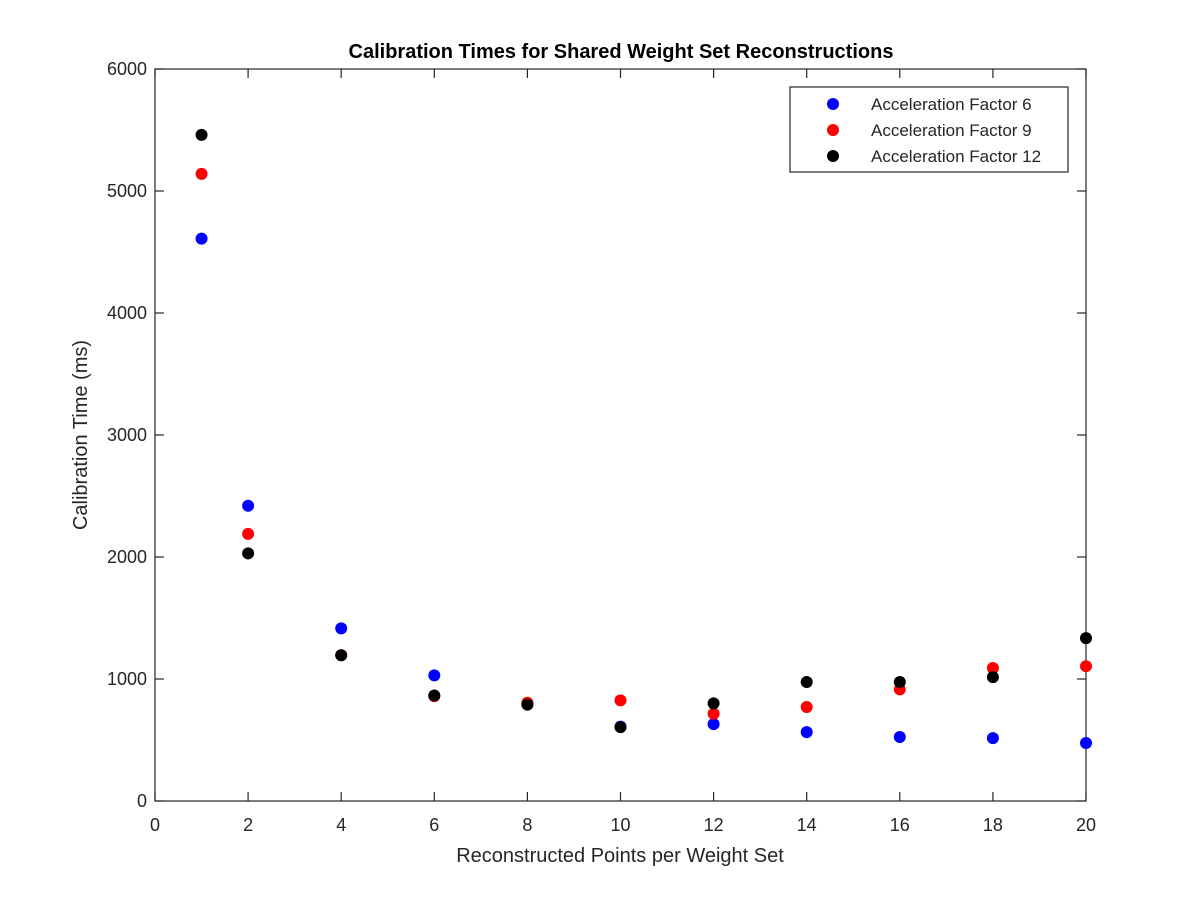 This screenshot has height=900, width=1200. Describe the element at coordinates (248, 825) in the screenshot. I see `x-tick-label: 2` at that location.